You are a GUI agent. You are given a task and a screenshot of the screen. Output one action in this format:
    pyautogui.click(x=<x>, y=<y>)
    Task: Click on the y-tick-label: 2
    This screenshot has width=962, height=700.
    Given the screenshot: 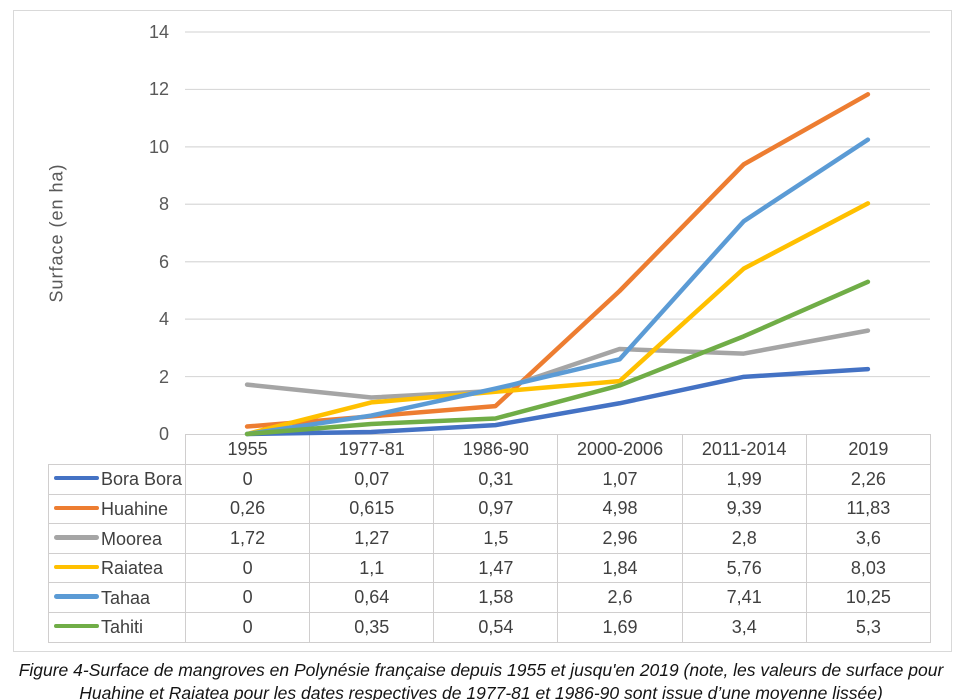 What is the action you would take?
    pyautogui.click(x=163, y=376)
    